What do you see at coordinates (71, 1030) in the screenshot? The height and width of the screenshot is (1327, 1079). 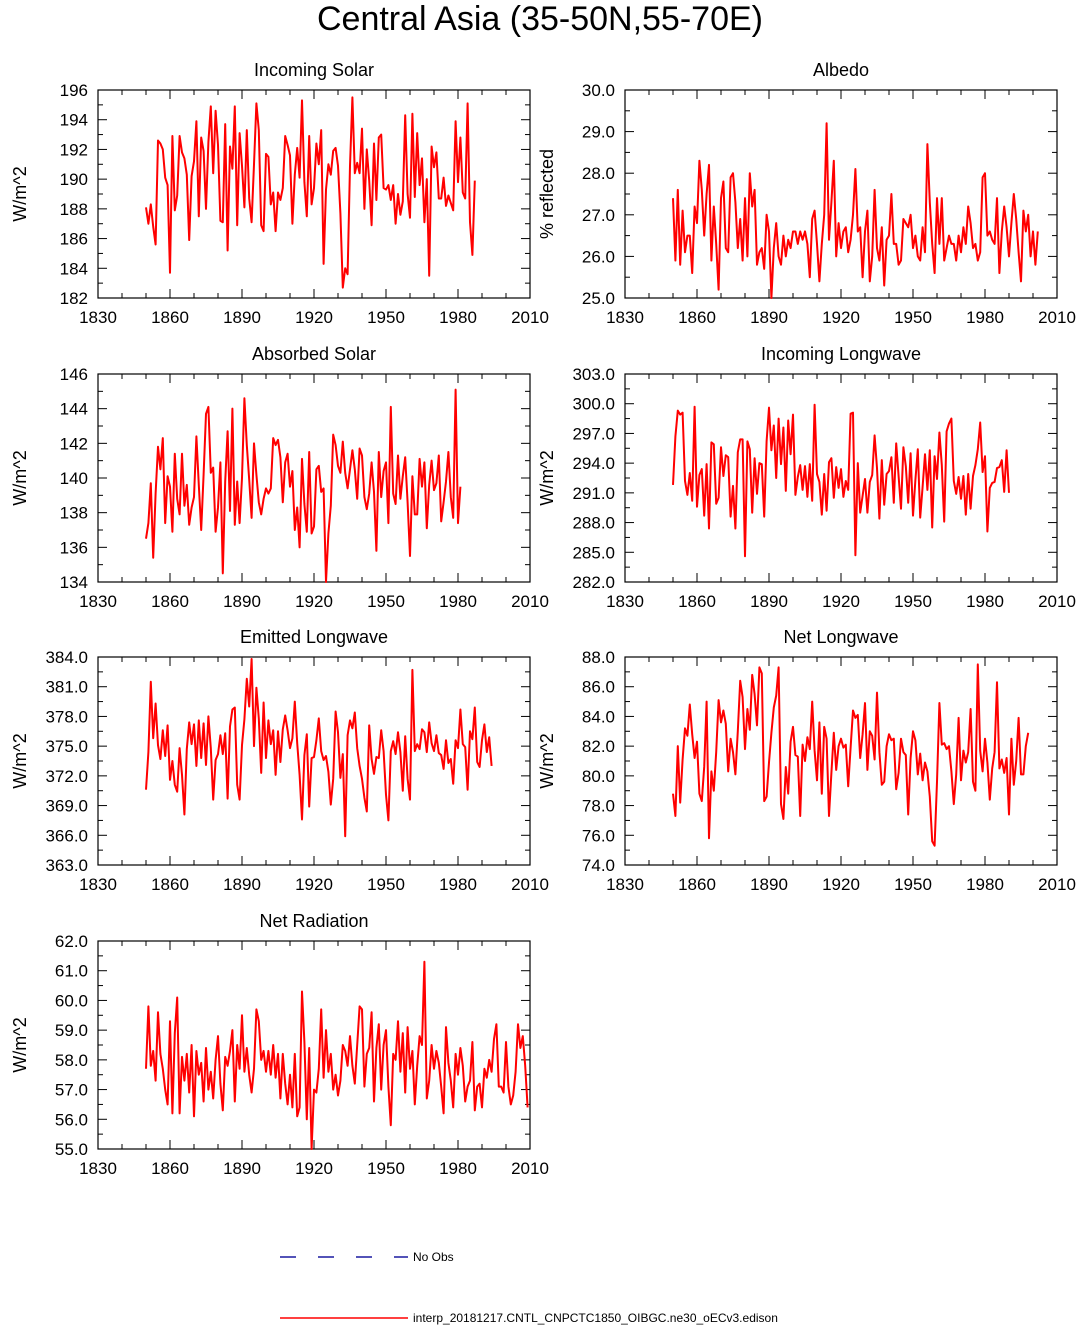 I see `y-tick-label: 59.0` at bounding box center [71, 1030].